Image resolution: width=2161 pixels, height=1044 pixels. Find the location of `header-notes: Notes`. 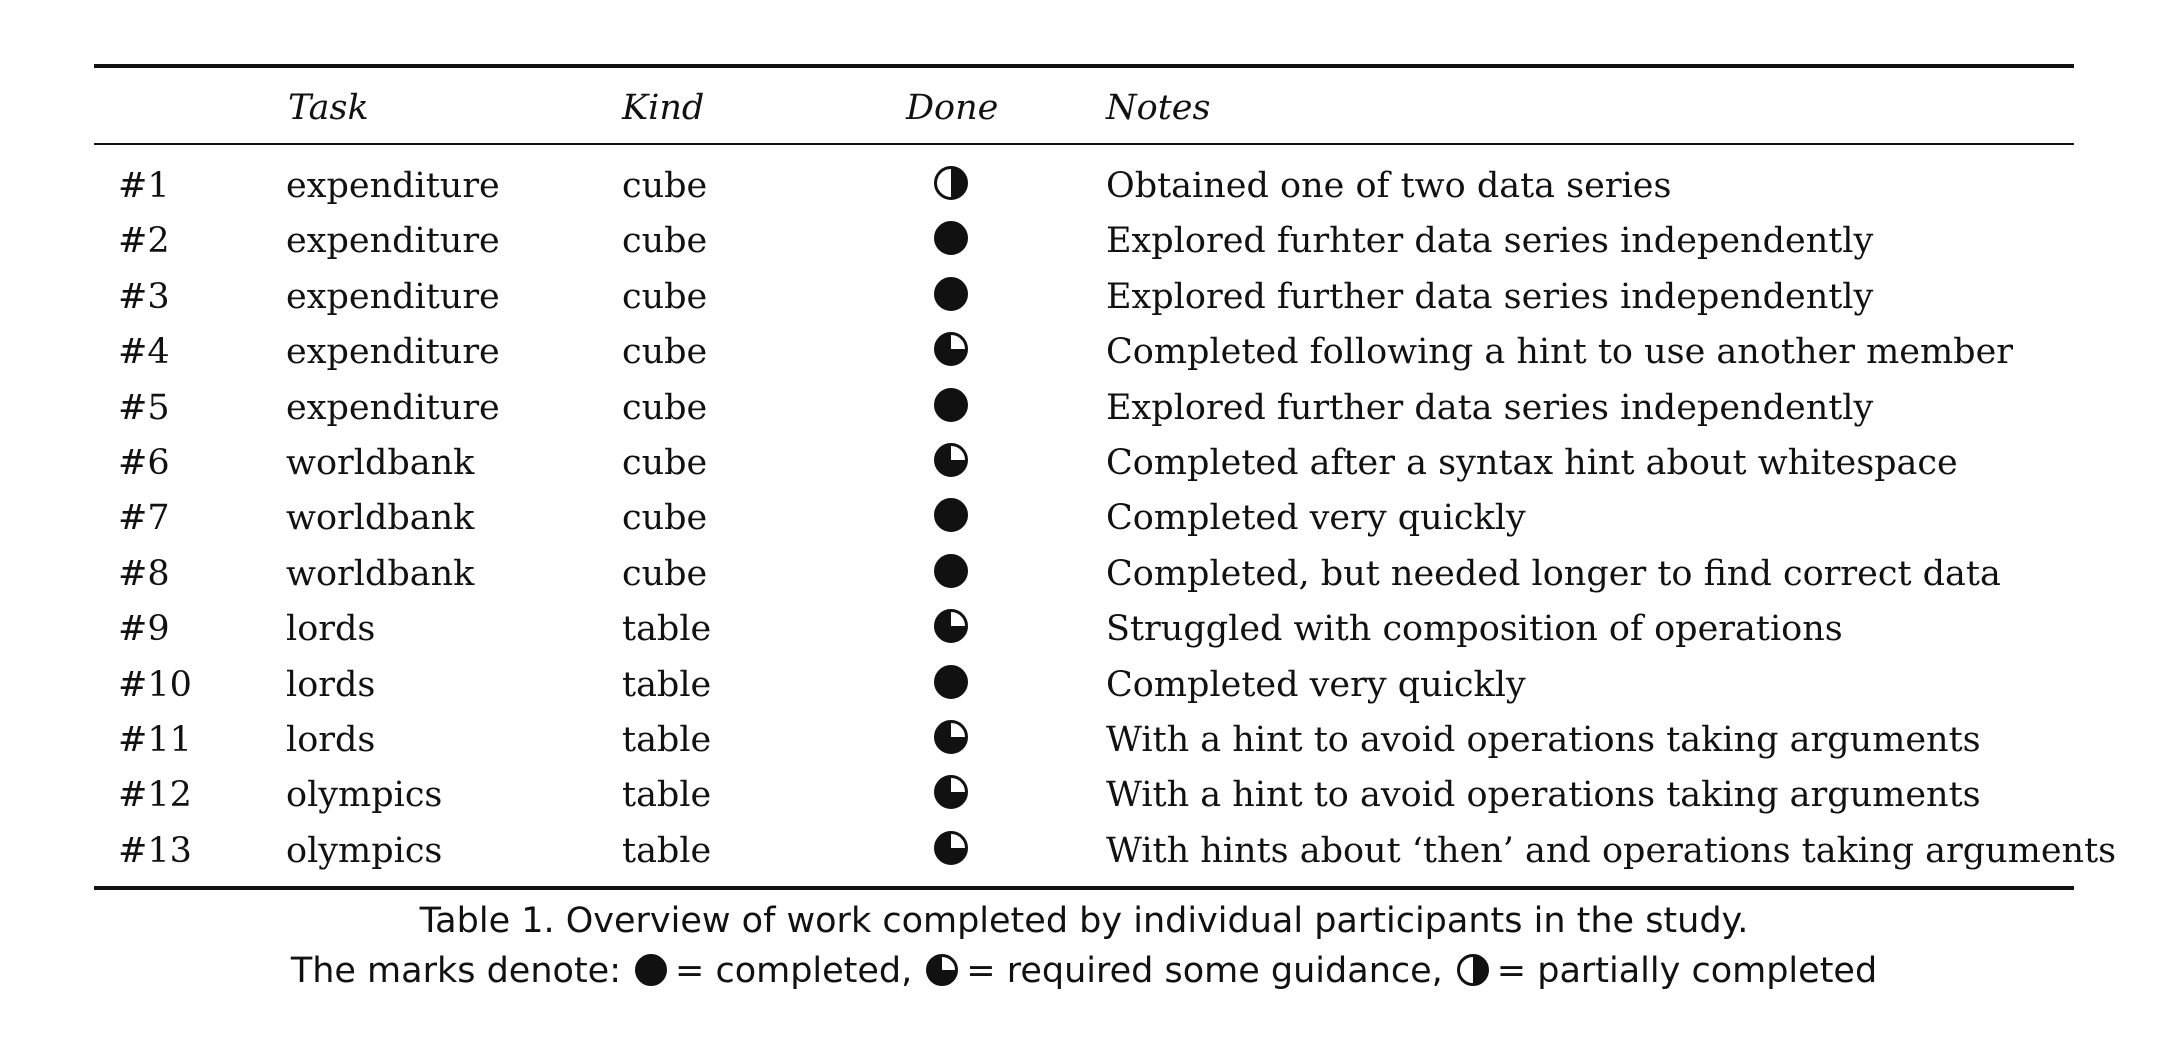

header-notes: Notes is located at coordinates (1158, 108).